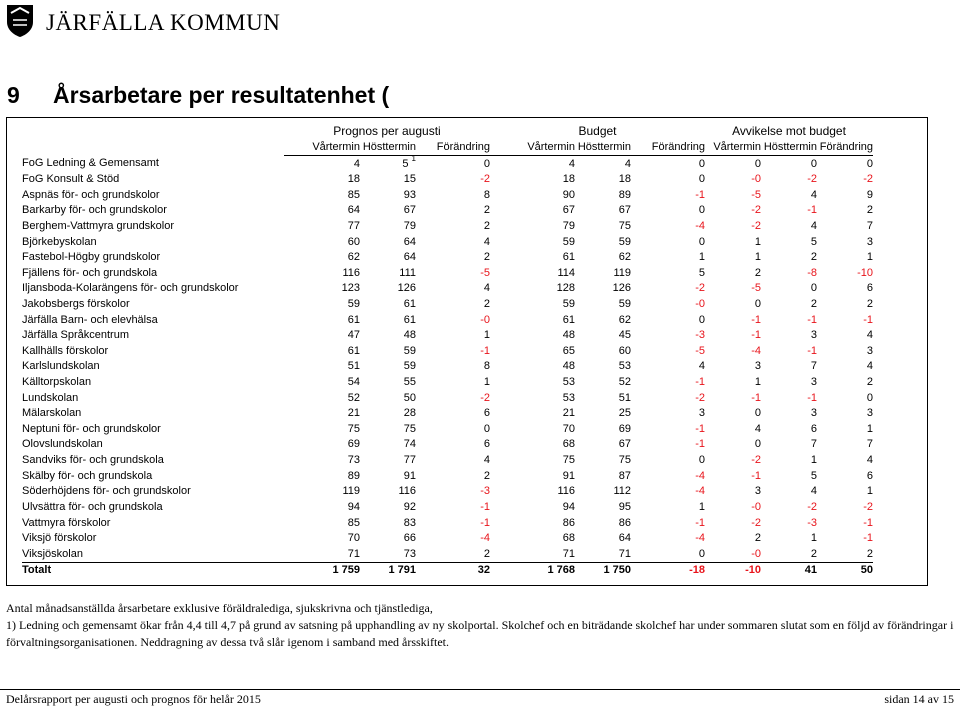  Describe the element at coordinates (20, 21) in the screenshot. I see `municipal-crest-logo` at that location.